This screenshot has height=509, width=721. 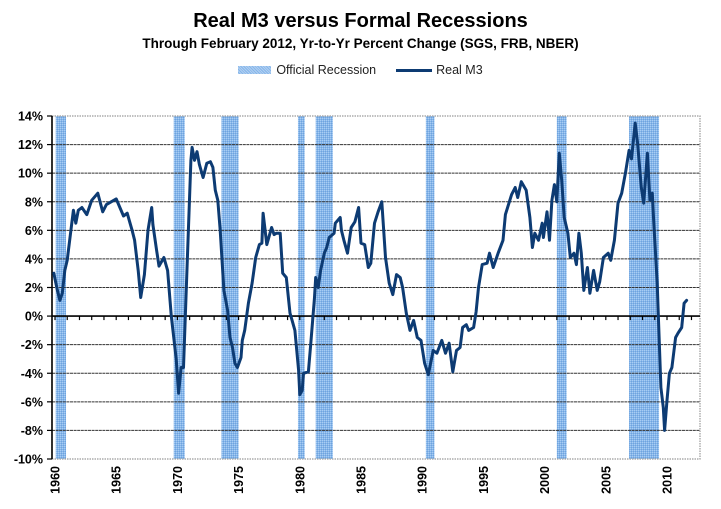 I want to click on x-tick-label: 1990, so click(x=423, y=480).